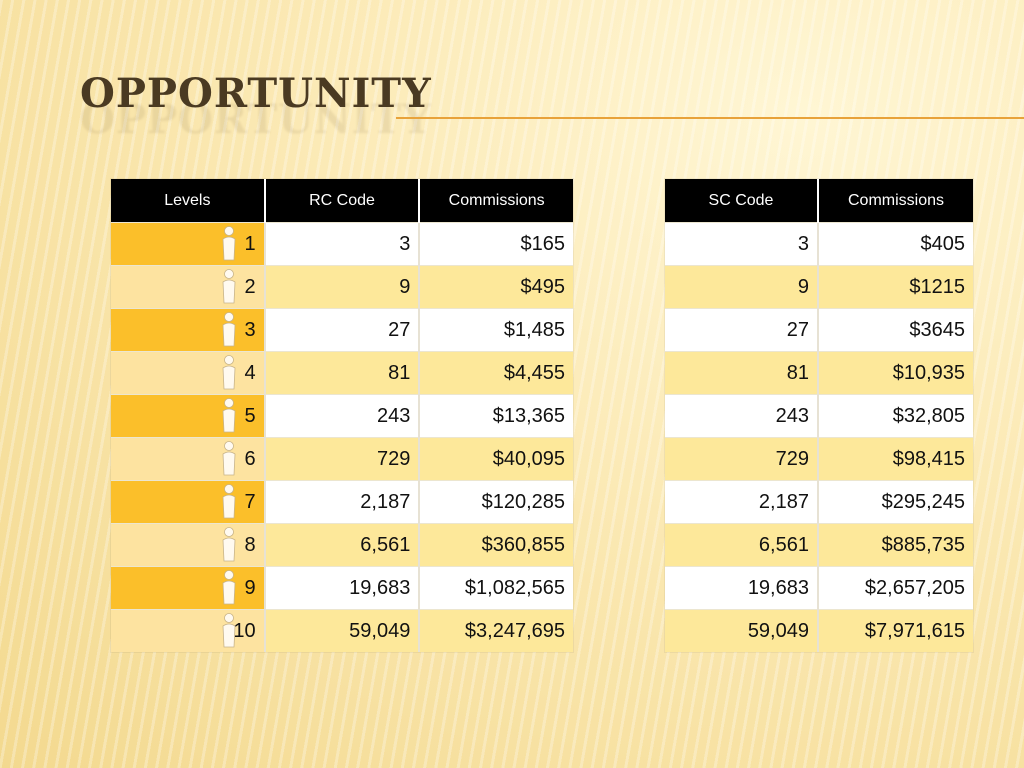  I want to click on table-row: 59,049 $7,971,615, so click(819, 630).